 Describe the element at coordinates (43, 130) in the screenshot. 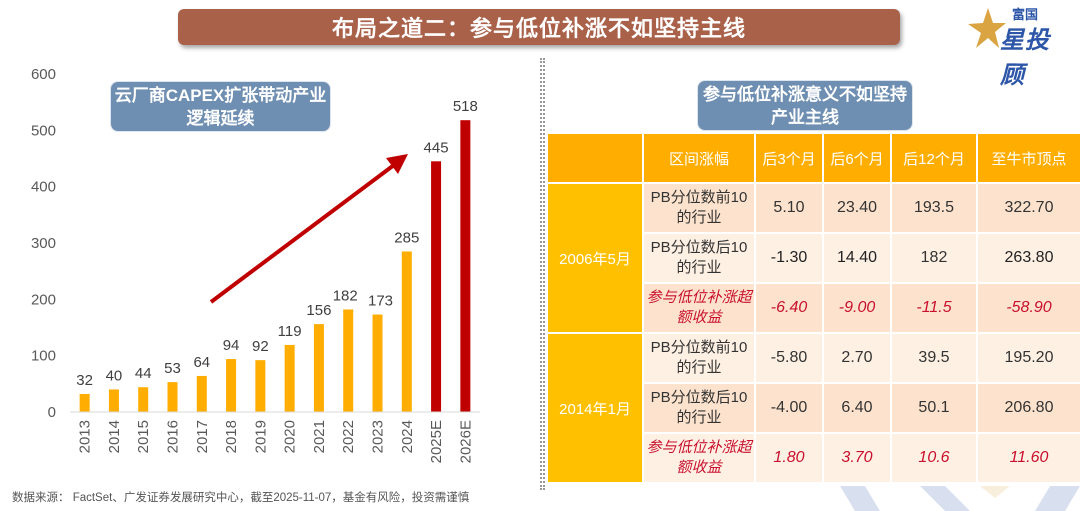

I see `y-tick-label: 500` at that location.